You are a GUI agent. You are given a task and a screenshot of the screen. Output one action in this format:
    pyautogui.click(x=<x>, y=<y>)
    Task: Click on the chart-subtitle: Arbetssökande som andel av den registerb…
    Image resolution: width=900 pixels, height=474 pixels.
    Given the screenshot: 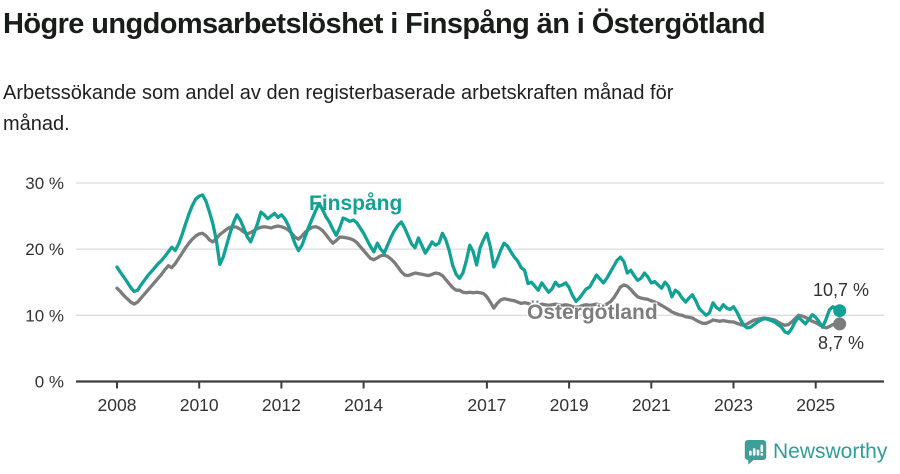 What is the action you would take?
    pyautogui.click(x=433, y=109)
    